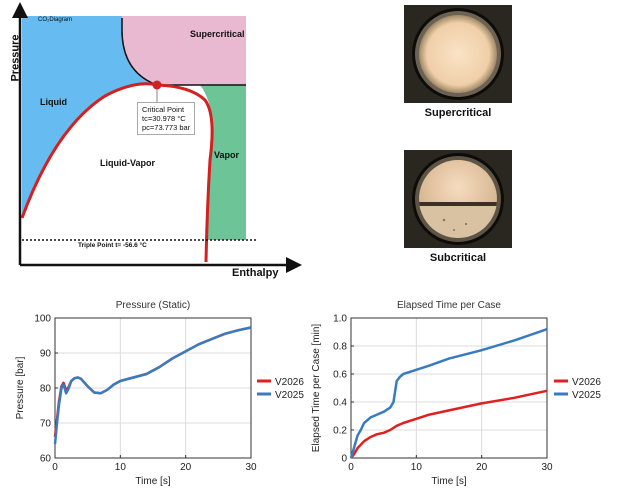 This screenshot has height=495, width=617. Describe the element at coordinates (184, 50) in the screenshot. I see `supercritical-region` at that location.